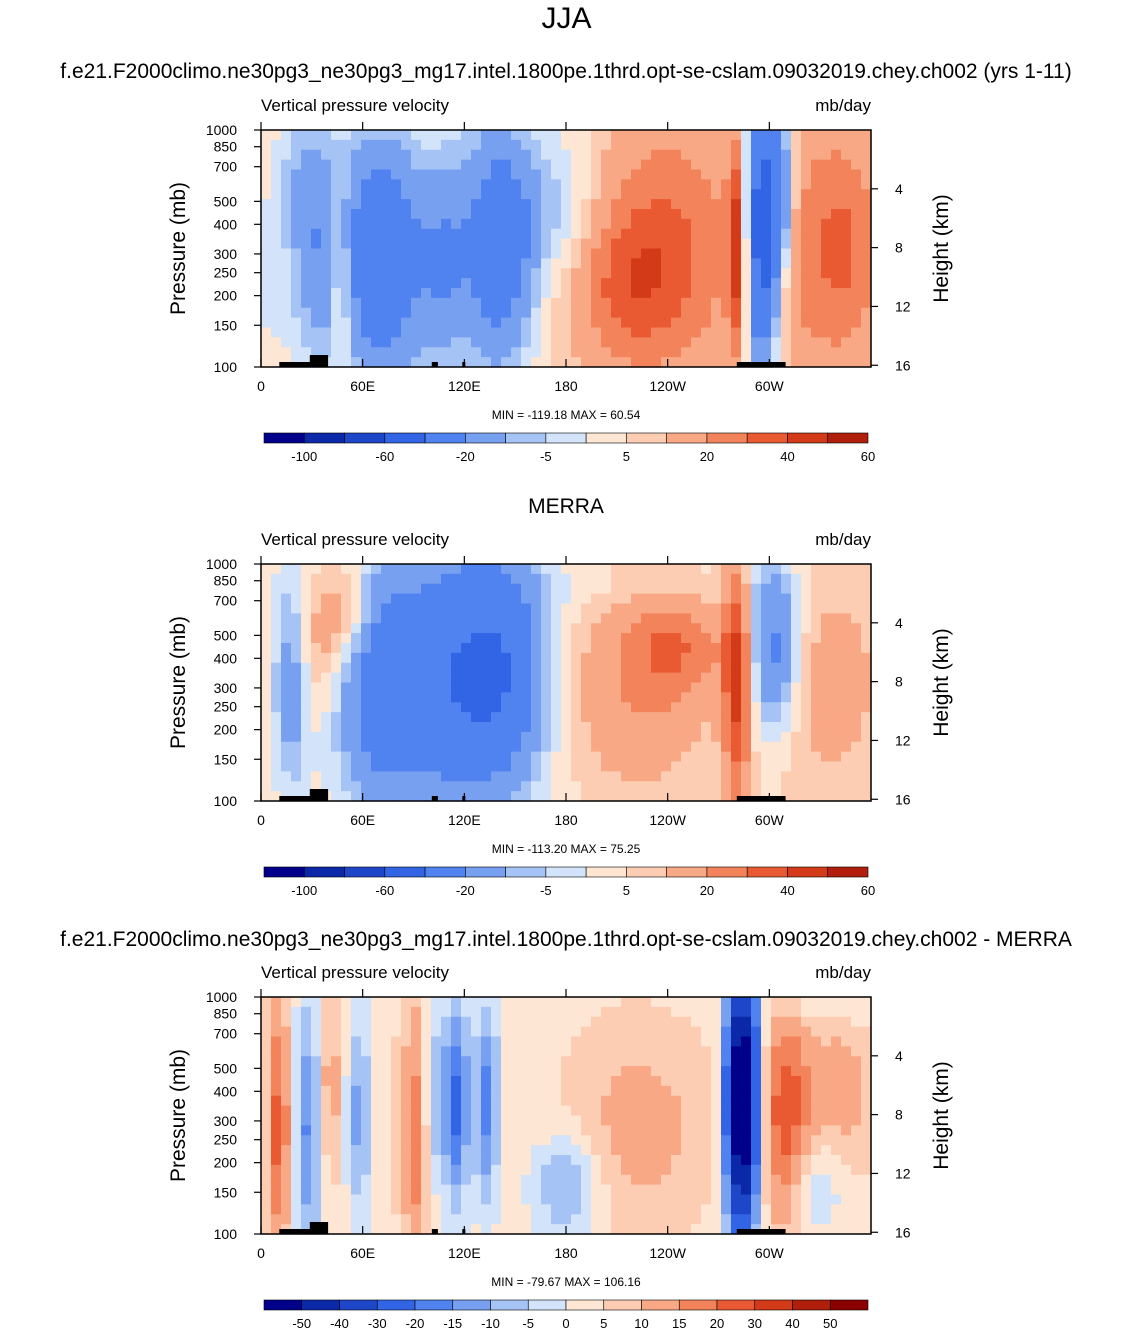 Image resolution: width=1133 pixels, height=1333 pixels. What do you see at coordinates (941, 1115) in the screenshot?
I see `y2-axis-title: Height (km)` at bounding box center [941, 1115].